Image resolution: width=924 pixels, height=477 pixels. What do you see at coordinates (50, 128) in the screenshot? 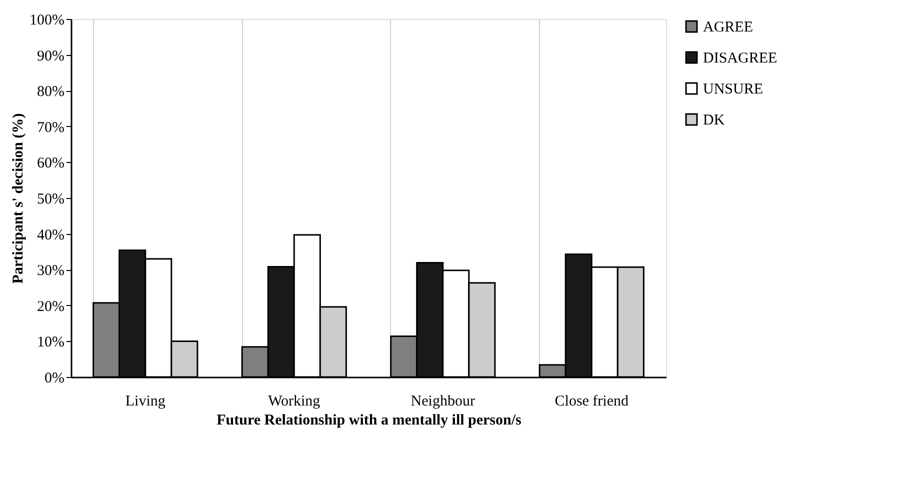
I see `y-tick-label: 70%` at bounding box center [50, 128].